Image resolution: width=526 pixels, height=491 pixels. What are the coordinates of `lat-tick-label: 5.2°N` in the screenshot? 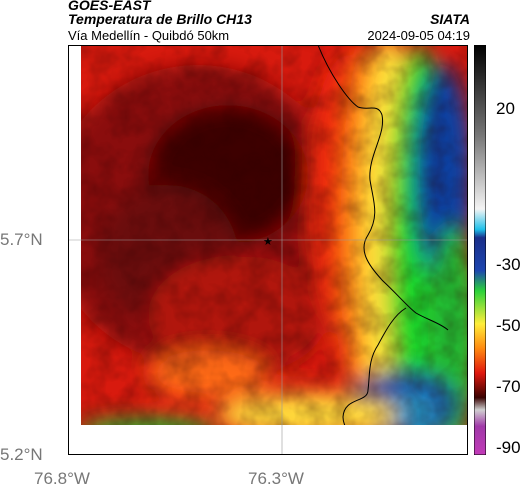 It's located at (21, 454).